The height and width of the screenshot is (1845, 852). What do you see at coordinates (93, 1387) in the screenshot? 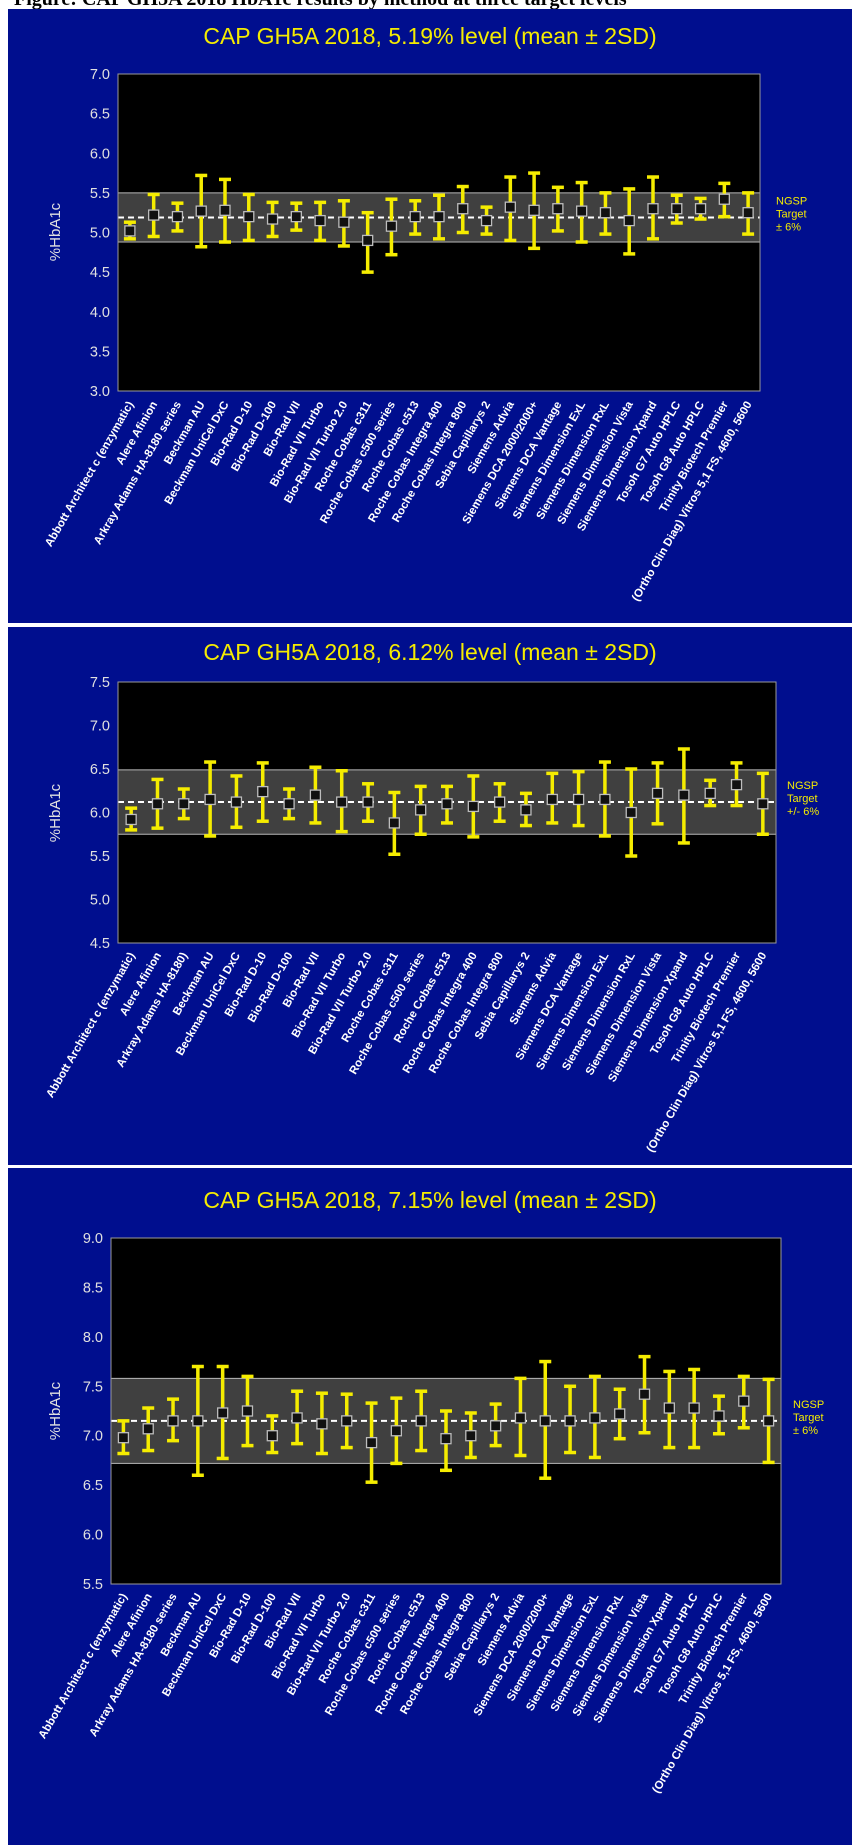
I see `y-tick-label: 7.5` at bounding box center [93, 1387].